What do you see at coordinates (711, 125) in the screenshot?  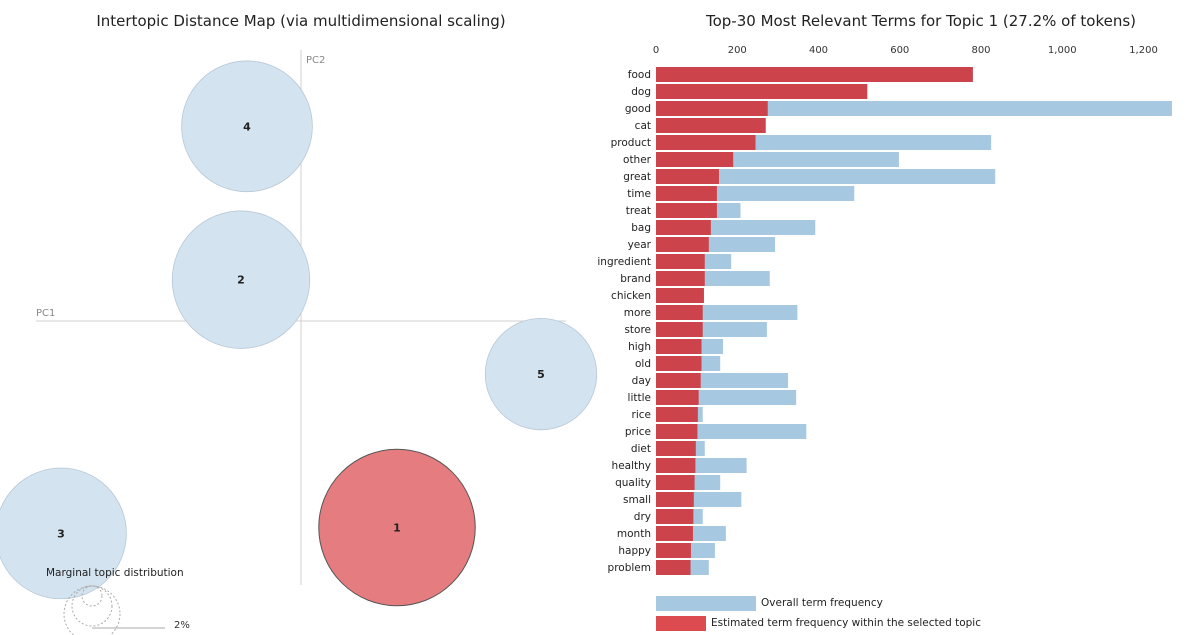 I see `bar-topic-cat` at bounding box center [711, 125].